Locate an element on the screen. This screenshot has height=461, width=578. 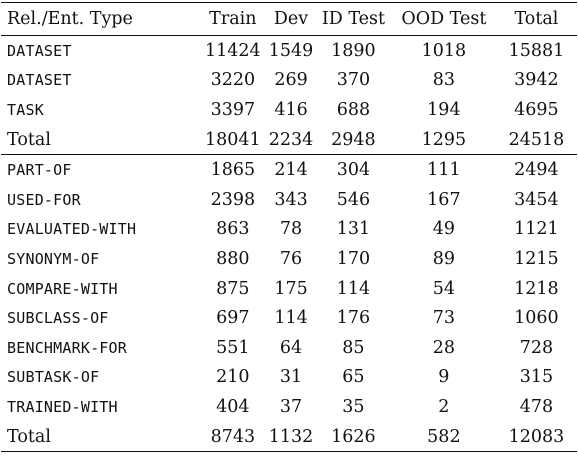
dev-cell: 37 is located at coordinates (291, 406).